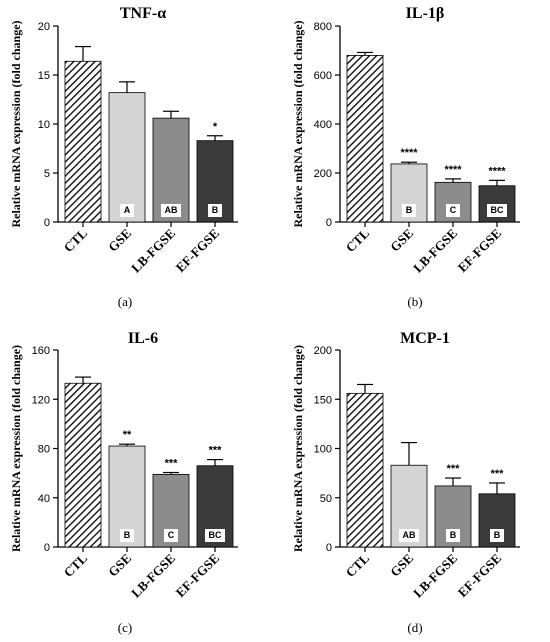  I want to click on y-tick-label: 160, so click(41, 351).